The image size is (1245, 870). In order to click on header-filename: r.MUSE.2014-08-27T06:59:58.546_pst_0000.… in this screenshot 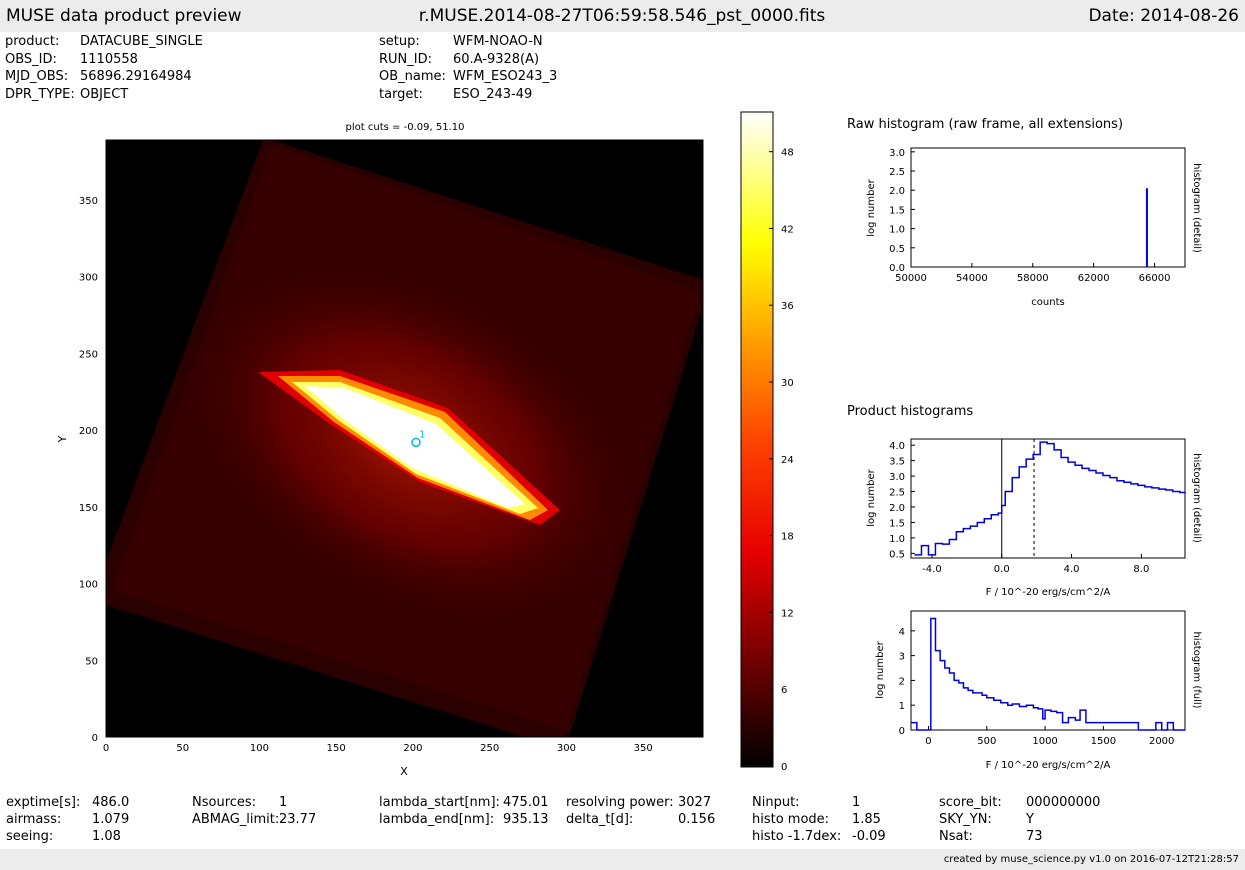, I will do `click(622, 16)`.